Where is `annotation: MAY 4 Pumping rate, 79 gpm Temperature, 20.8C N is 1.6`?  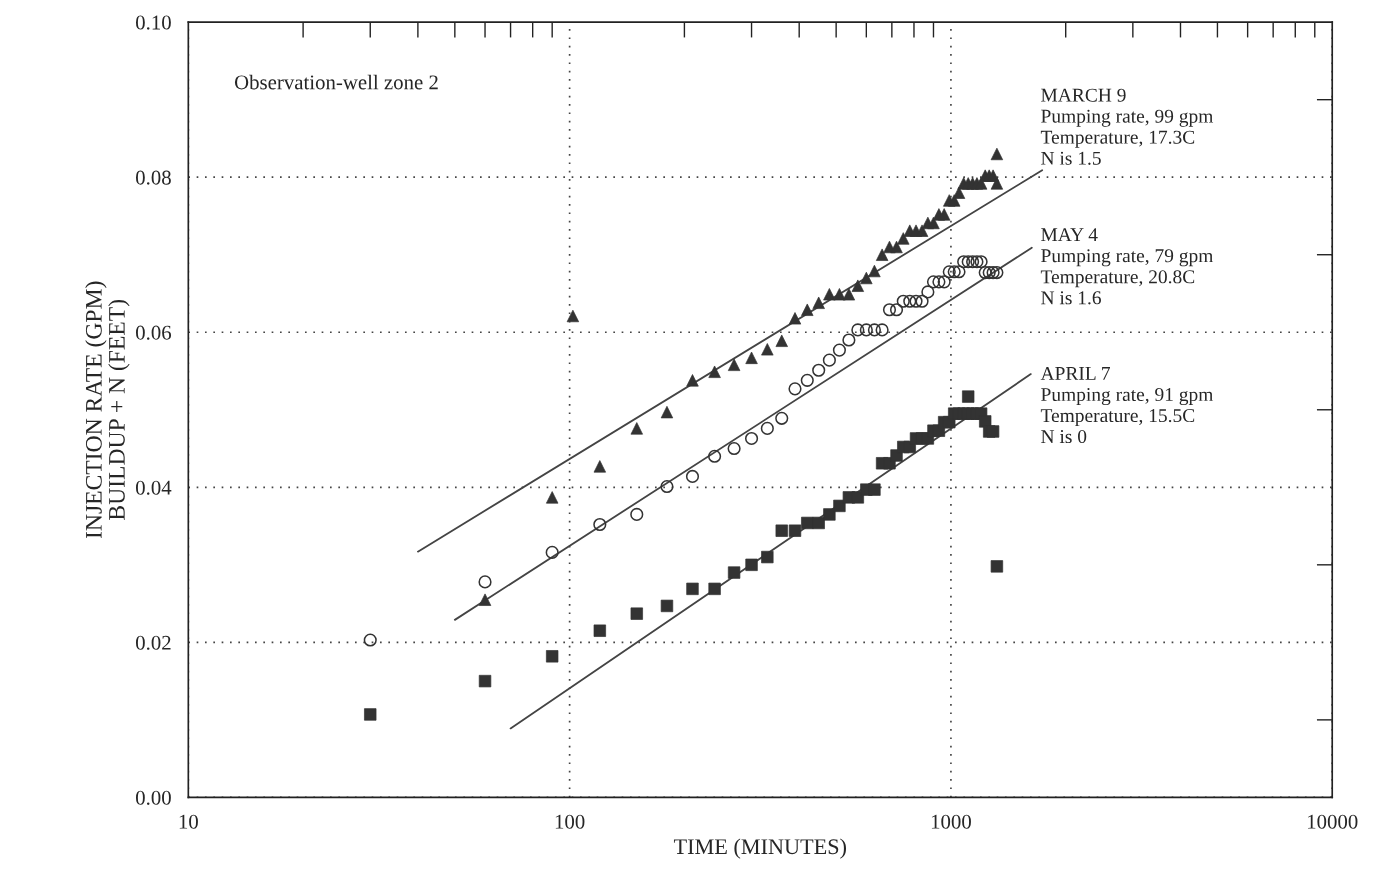
annotation: MAY 4 Pumping rate, 79 gpm Temperature, 20.8C N is 1.6 is located at coordinates (1127, 266).